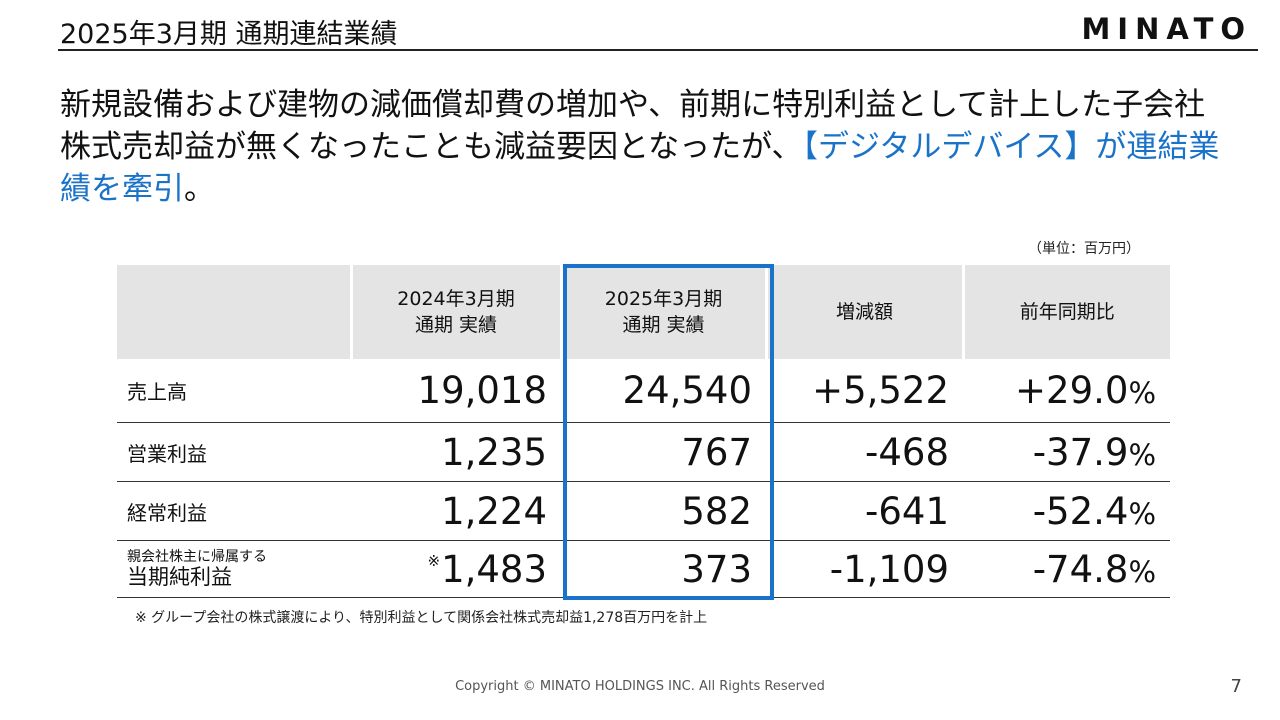  Describe the element at coordinates (457, 312) in the screenshot. I see `header-prev-year: 2024年3月期 通期 実績` at that location.